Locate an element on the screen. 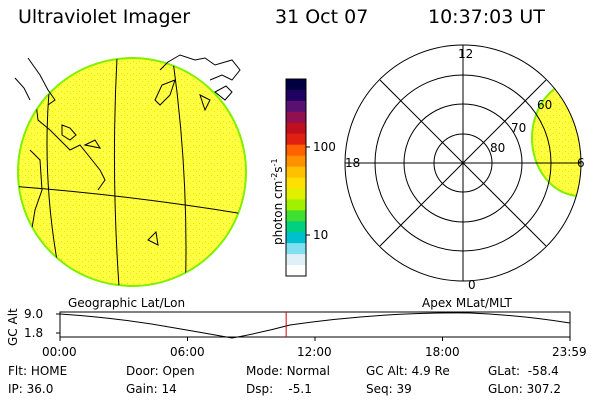  image-title: Ultraviolet Imager is located at coordinates (104, 17).